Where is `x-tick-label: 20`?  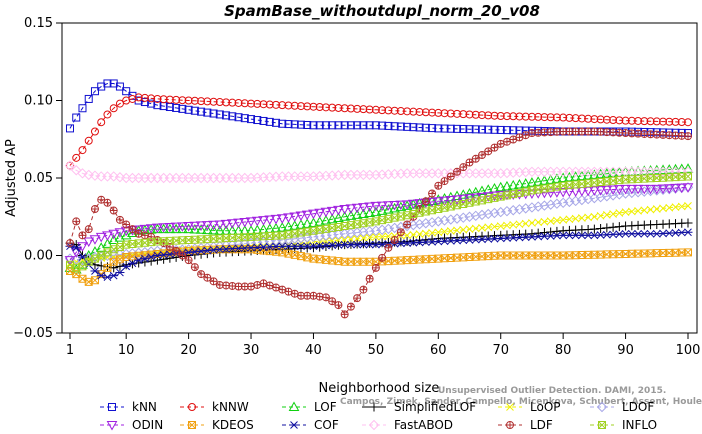
x-tick-label: 20 is located at coordinates (188, 350).